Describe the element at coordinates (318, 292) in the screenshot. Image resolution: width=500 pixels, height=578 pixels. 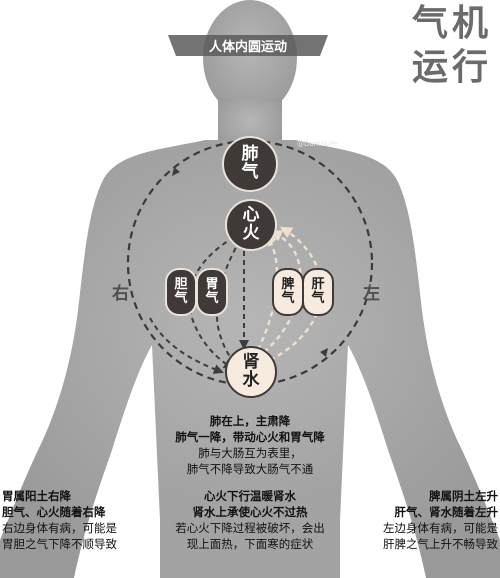
I see `liver-qi-node: 肝气` at that location.